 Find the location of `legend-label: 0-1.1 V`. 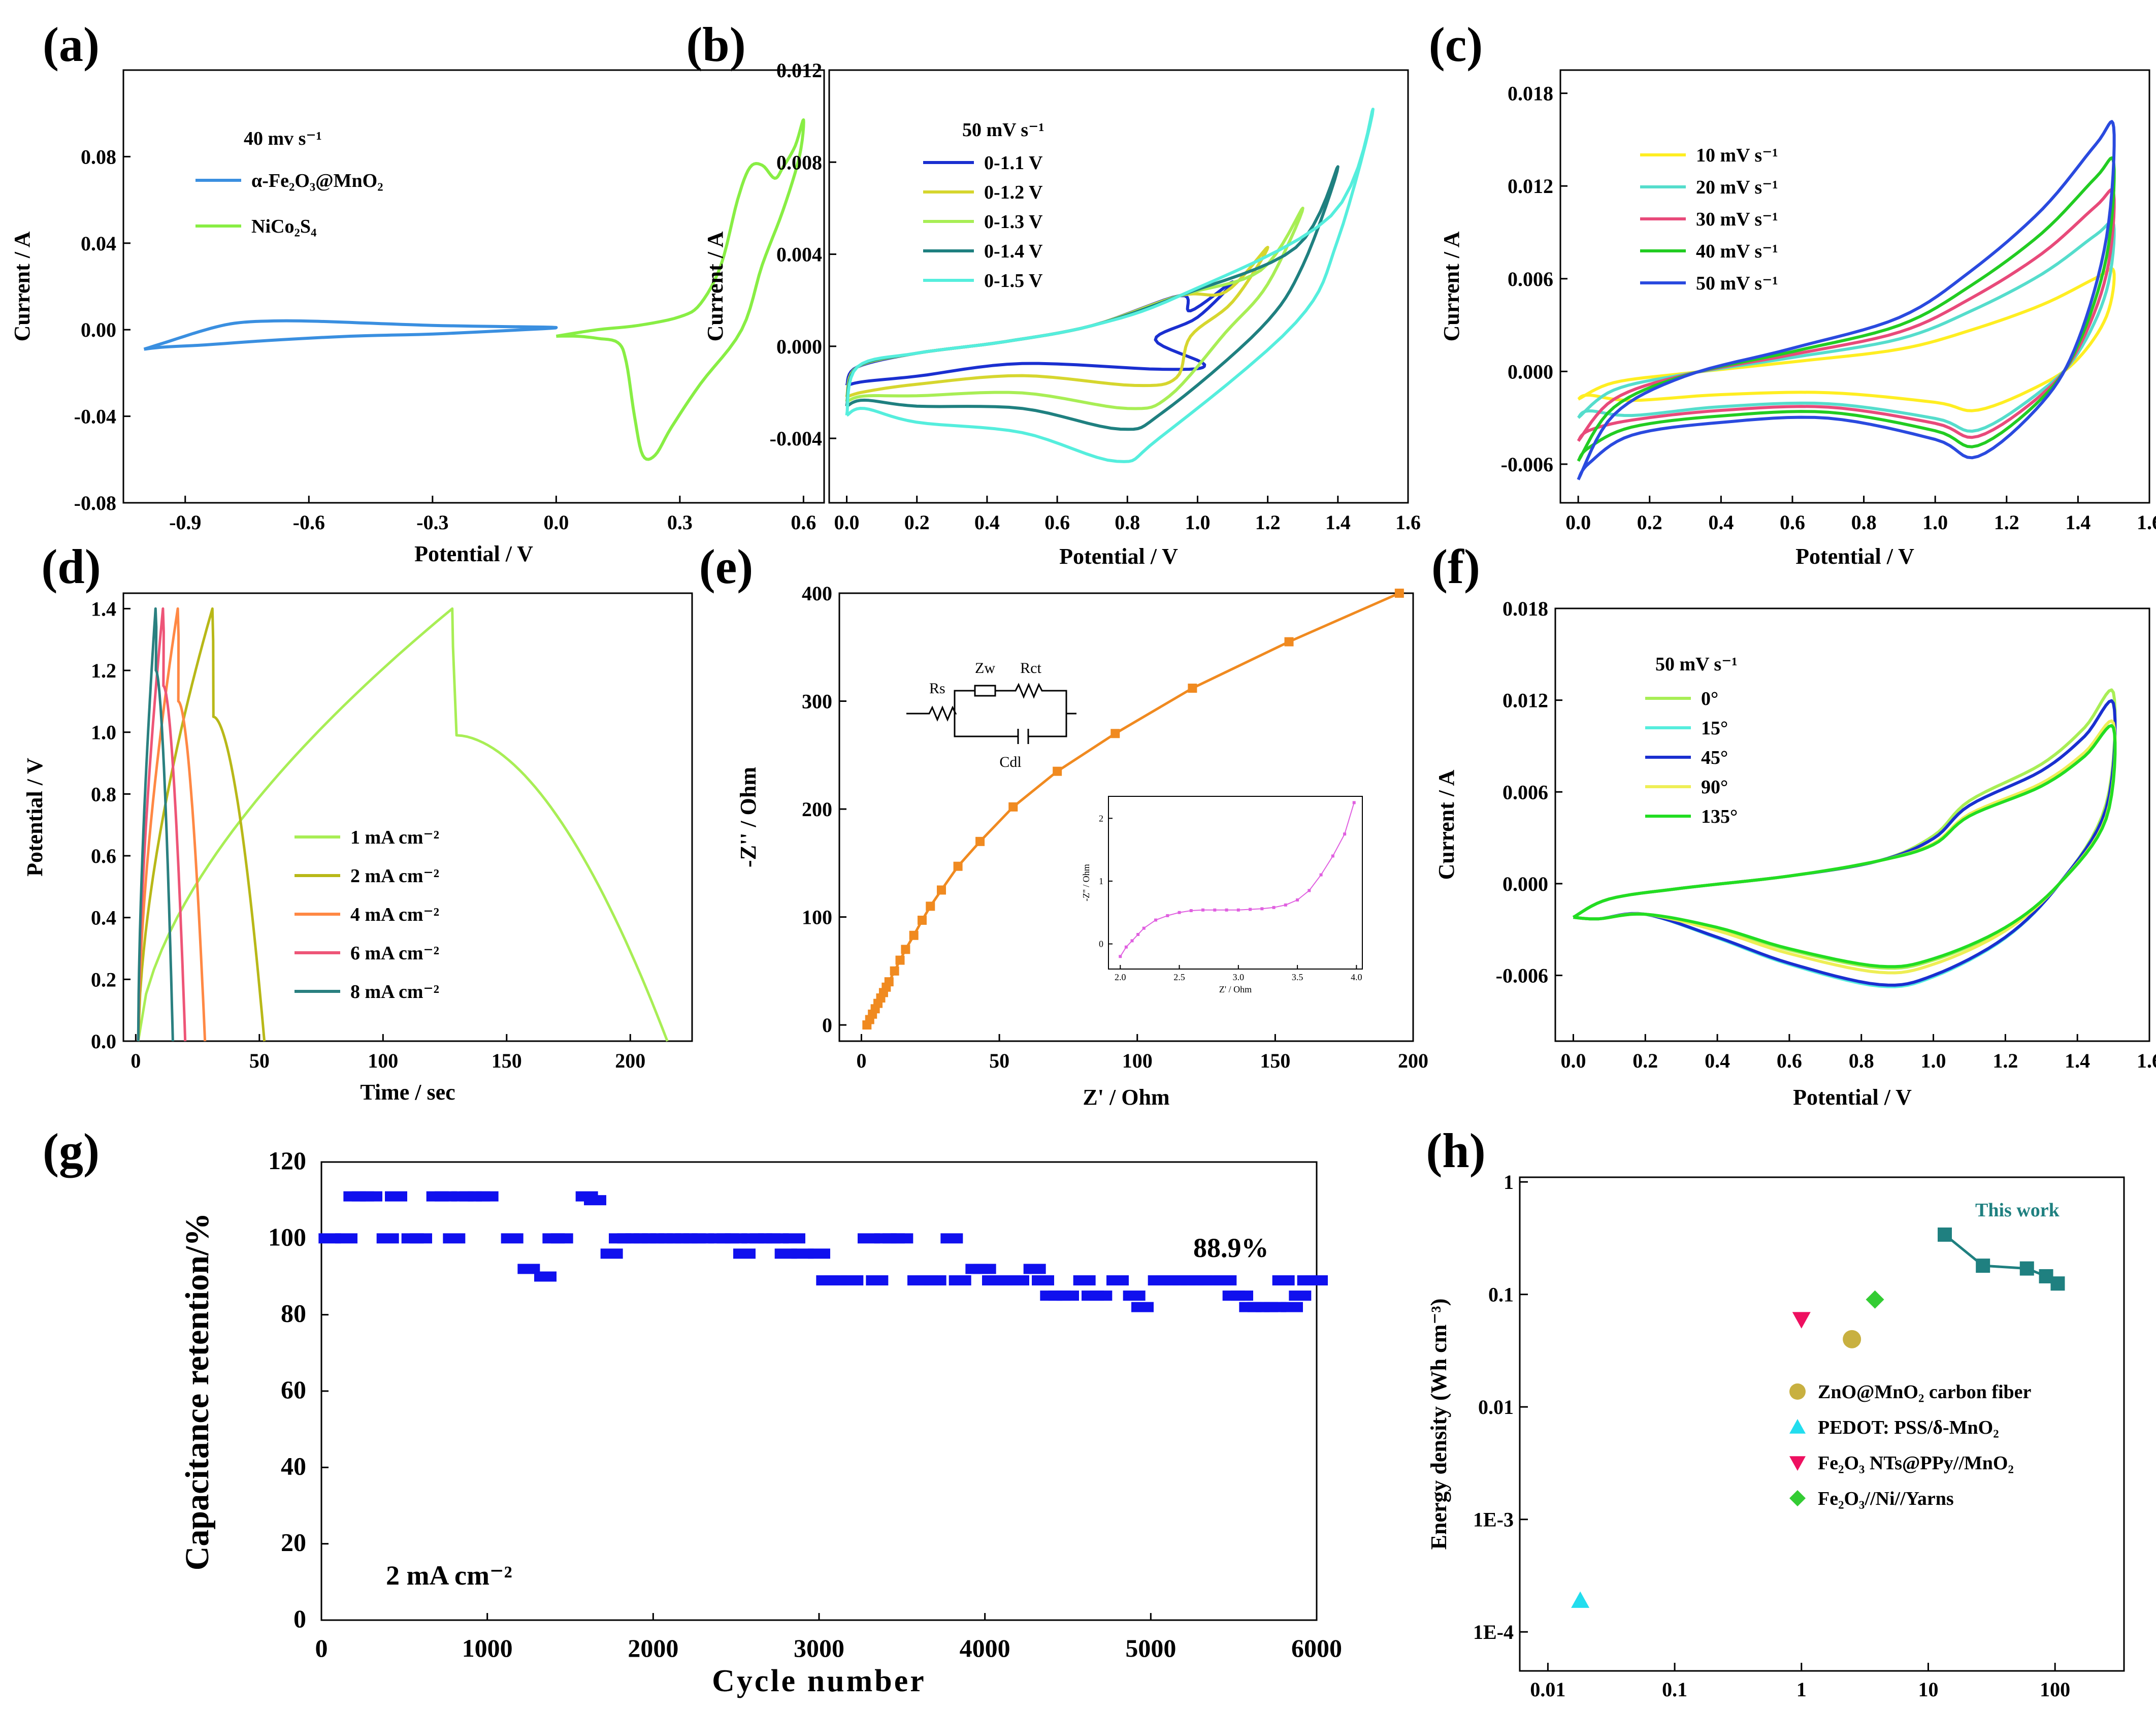

legend-label: 0-1.1 V is located at coordinates (1014, 163).